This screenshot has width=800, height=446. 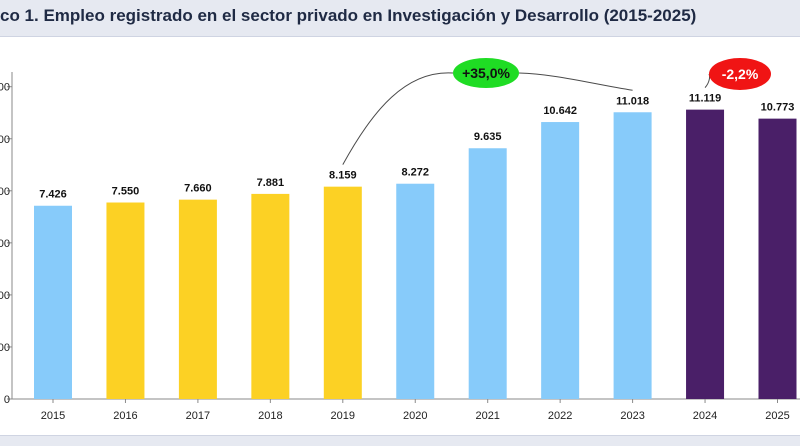 I want to click on bar-2025, so click(x=777, y=258).